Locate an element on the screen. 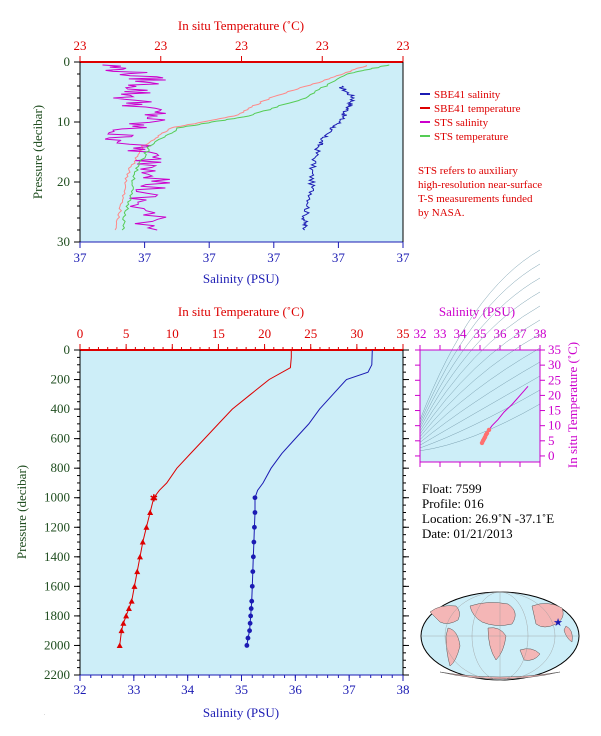  ts-chart-x-ticks: 32 33 34 35 36 37 38 is located at coordinates (480, 396).